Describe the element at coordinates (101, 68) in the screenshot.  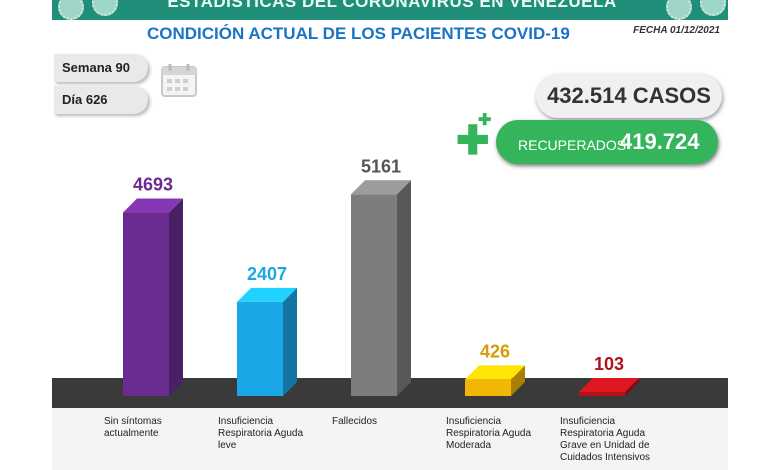
I see `week-badge: Semana 90` at that location.